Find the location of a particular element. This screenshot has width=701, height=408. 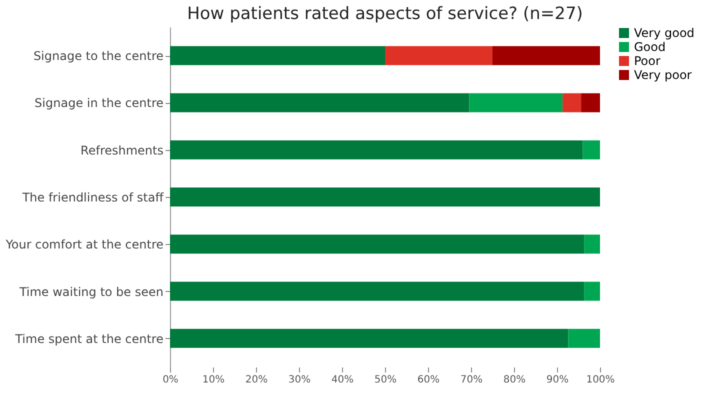

x-tick-label: 40% is located at coordinates (342, 380).